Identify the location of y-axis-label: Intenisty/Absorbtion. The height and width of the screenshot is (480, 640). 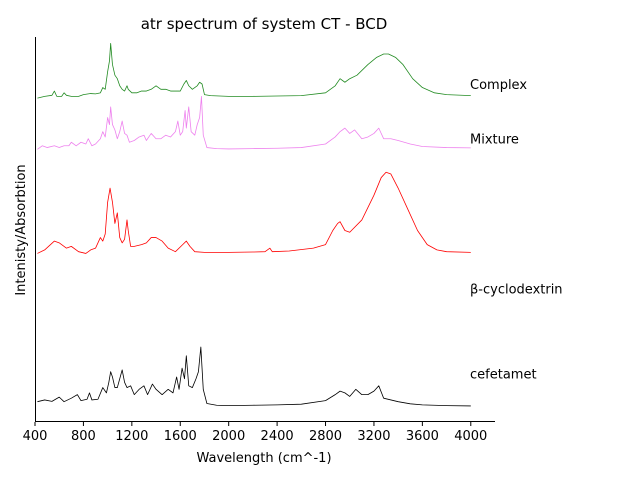
(21, 229).